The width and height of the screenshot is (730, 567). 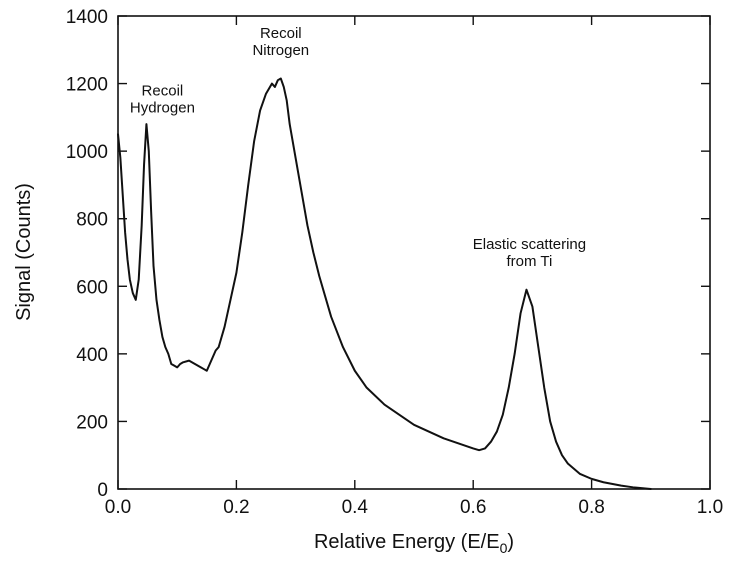 I want to click on x-tick-label: 0.8, so click(x=591, y=507).